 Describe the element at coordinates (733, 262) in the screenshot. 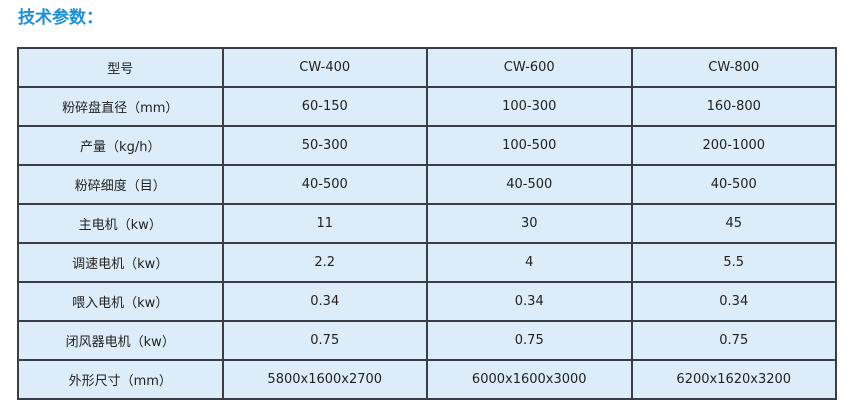

I see `table-cell: 5.5` at that location.